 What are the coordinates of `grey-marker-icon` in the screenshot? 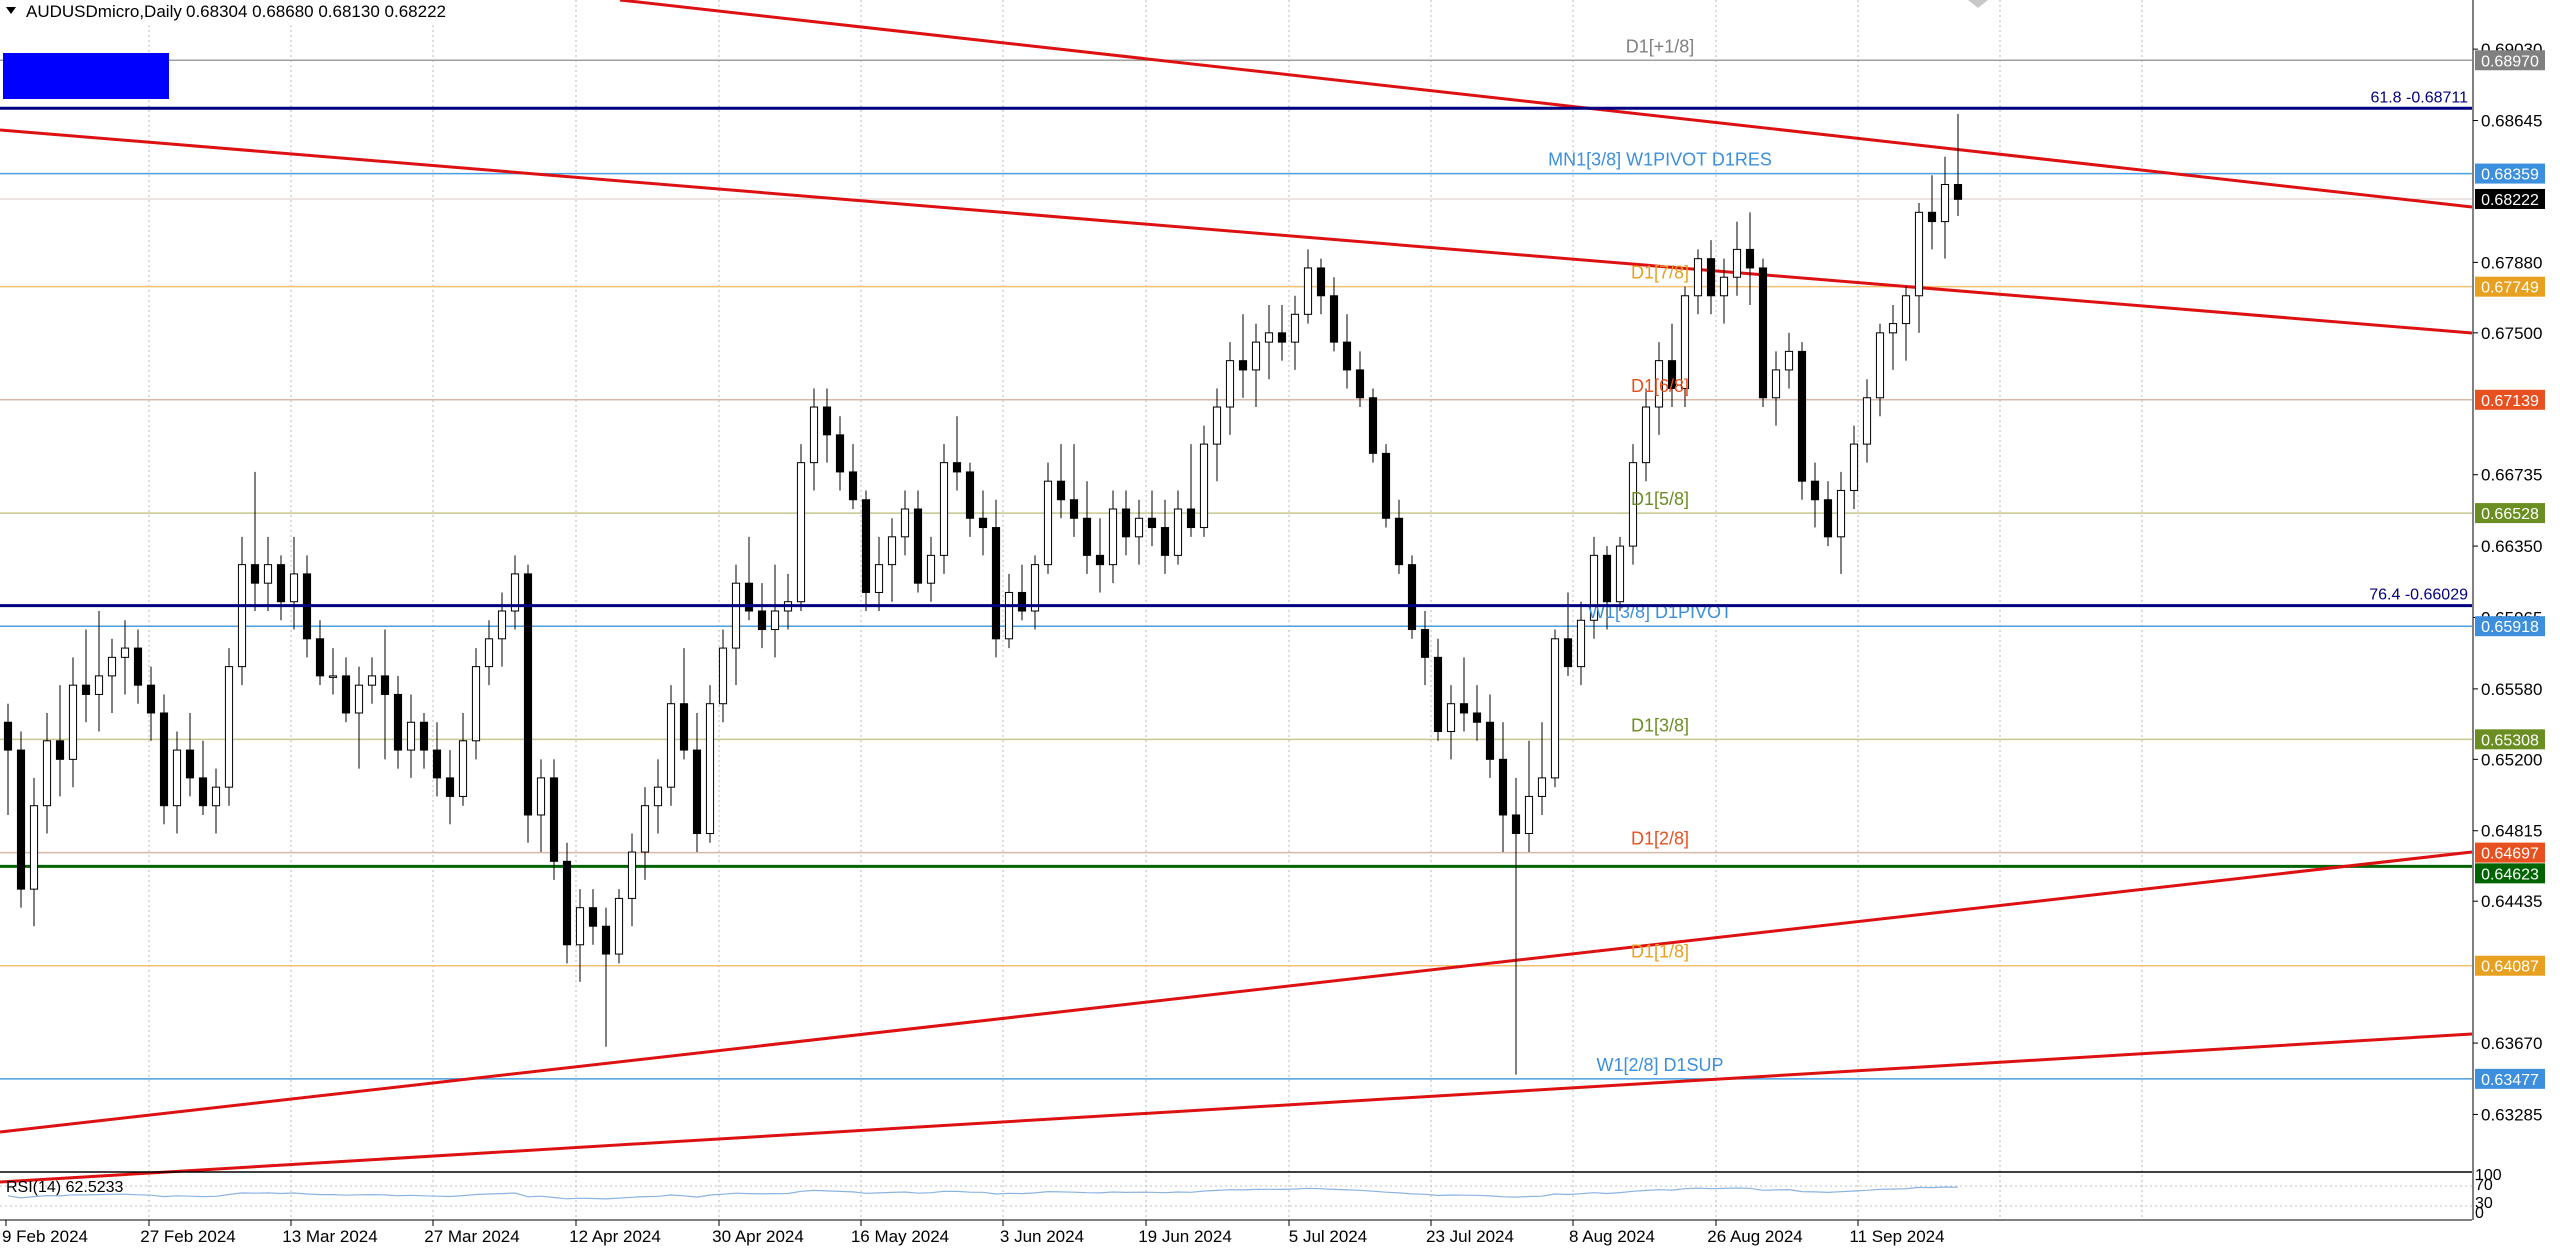 It's located at (1978, 4).